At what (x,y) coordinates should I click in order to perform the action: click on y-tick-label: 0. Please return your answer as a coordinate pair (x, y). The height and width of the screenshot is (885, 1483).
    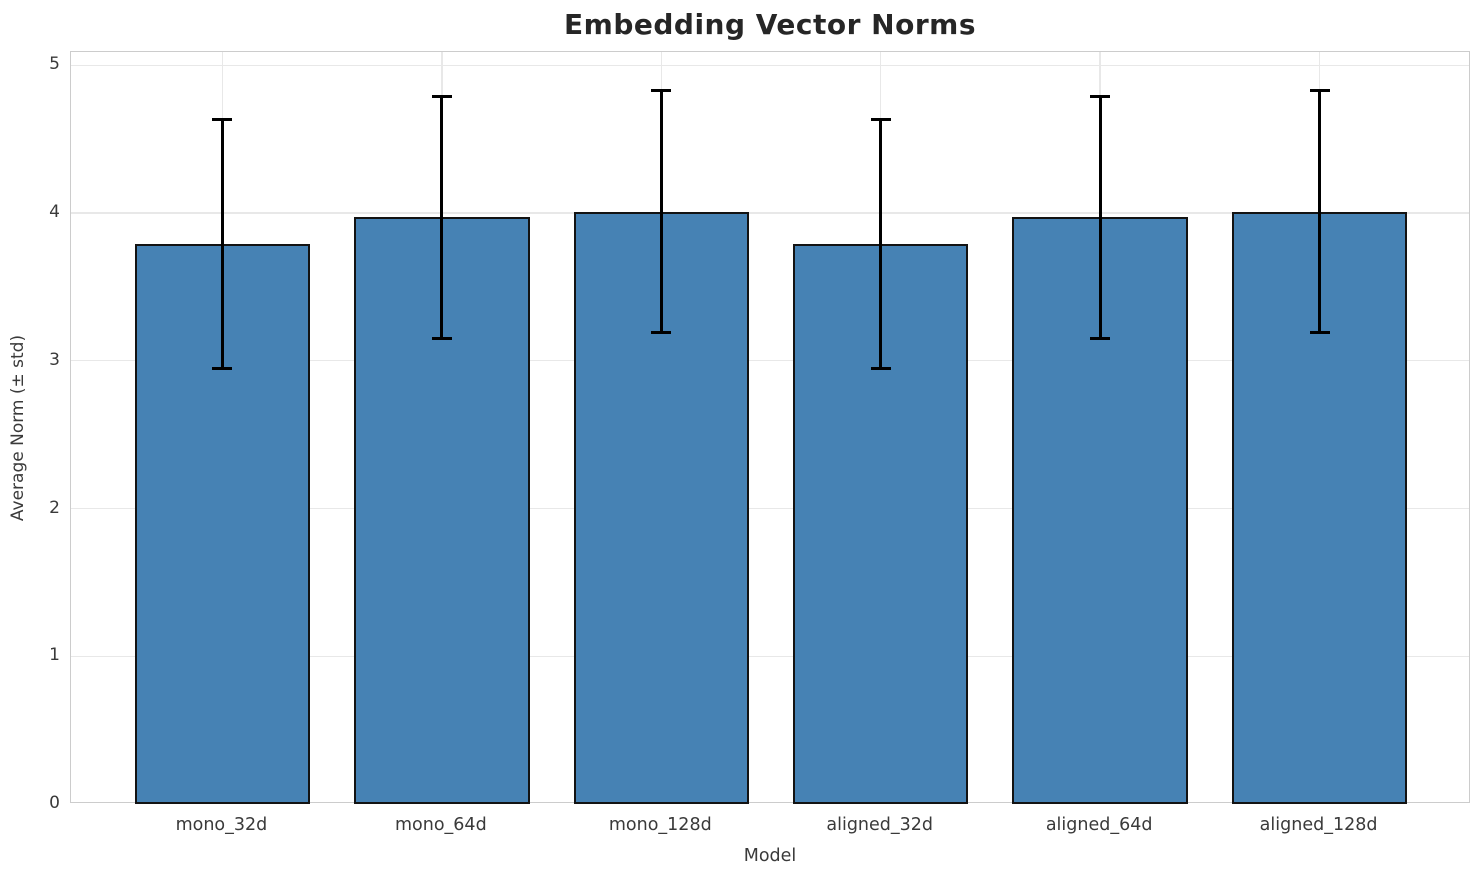
    Looking at the image, I should click on (54, 803).